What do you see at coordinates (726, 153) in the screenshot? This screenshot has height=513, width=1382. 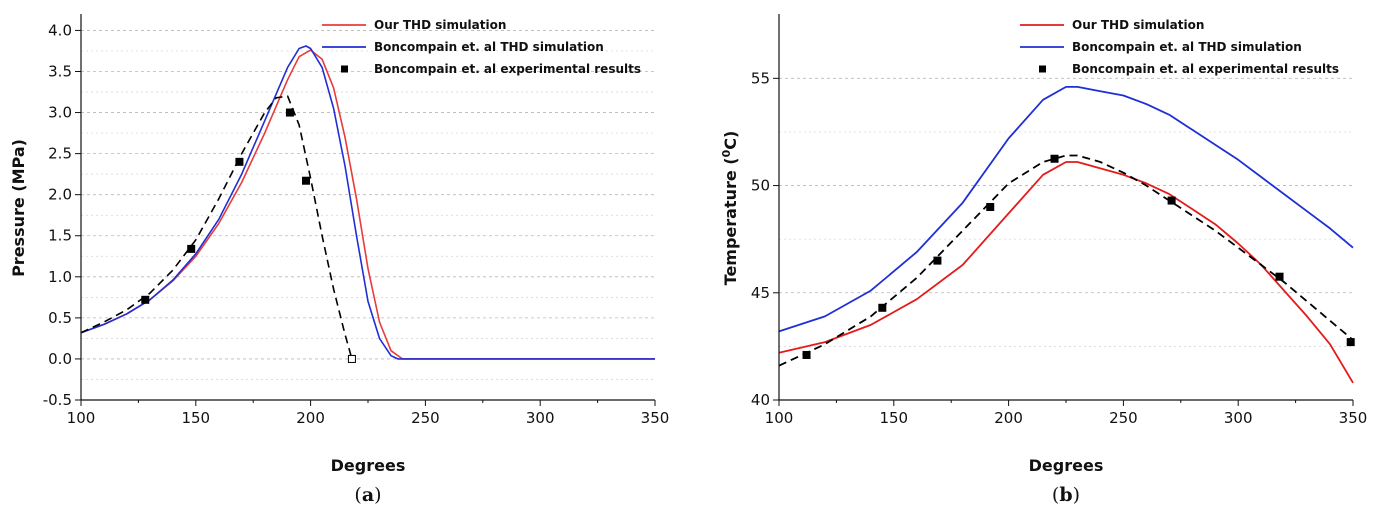 I see `chart-b-ylabel-sup: 0` at bounding box center [726, 153].